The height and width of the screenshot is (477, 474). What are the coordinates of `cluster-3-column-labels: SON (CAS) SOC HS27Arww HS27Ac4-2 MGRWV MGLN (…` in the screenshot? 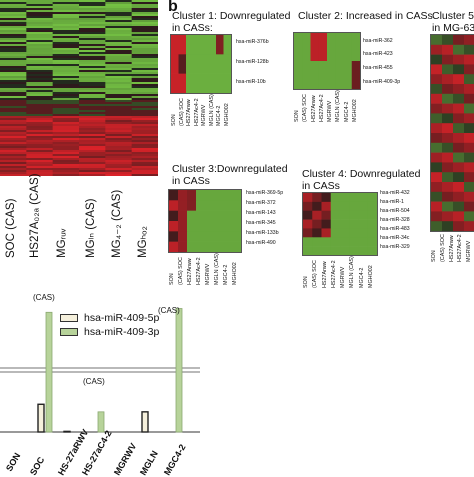 It's located at (205, 270).